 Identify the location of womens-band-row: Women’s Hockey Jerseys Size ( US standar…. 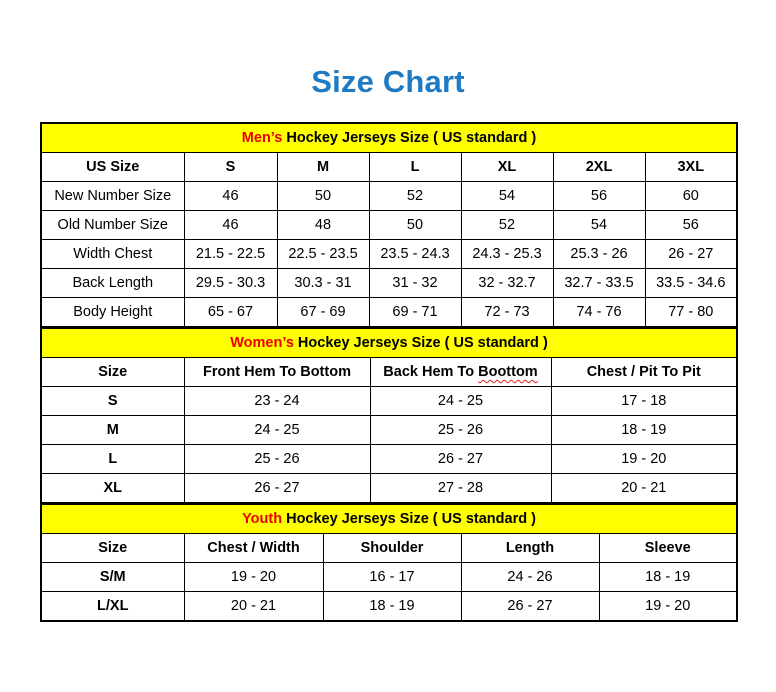
(389, 343).